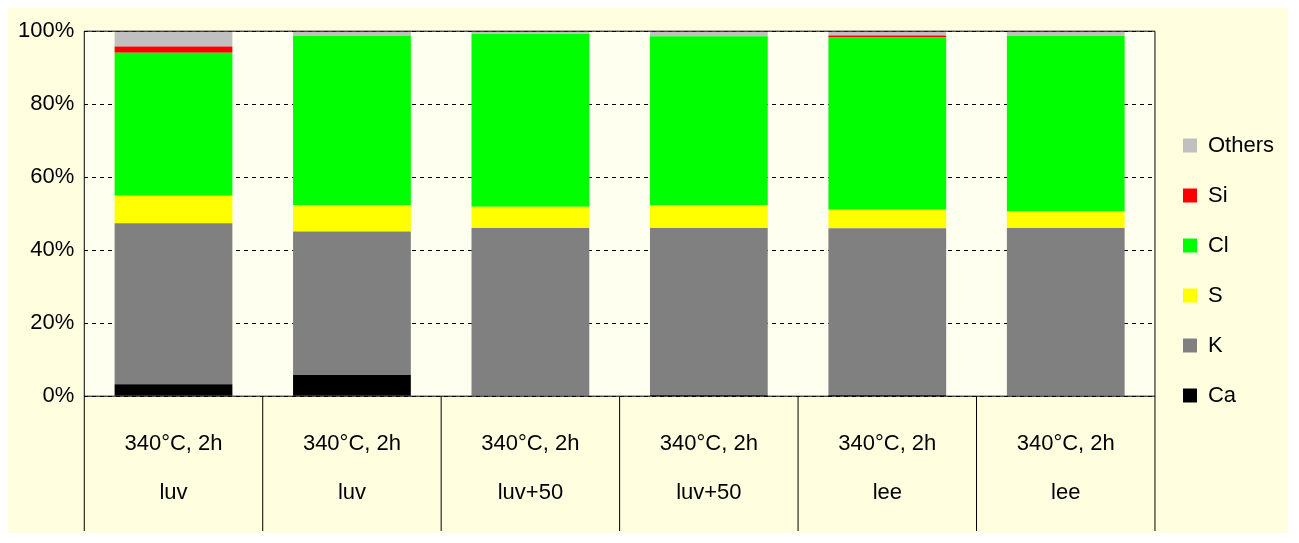 Image resolution: width=1299 pixels, height=543 pixels. I want to click on y-tick-label: 80%, so click(52, 103).